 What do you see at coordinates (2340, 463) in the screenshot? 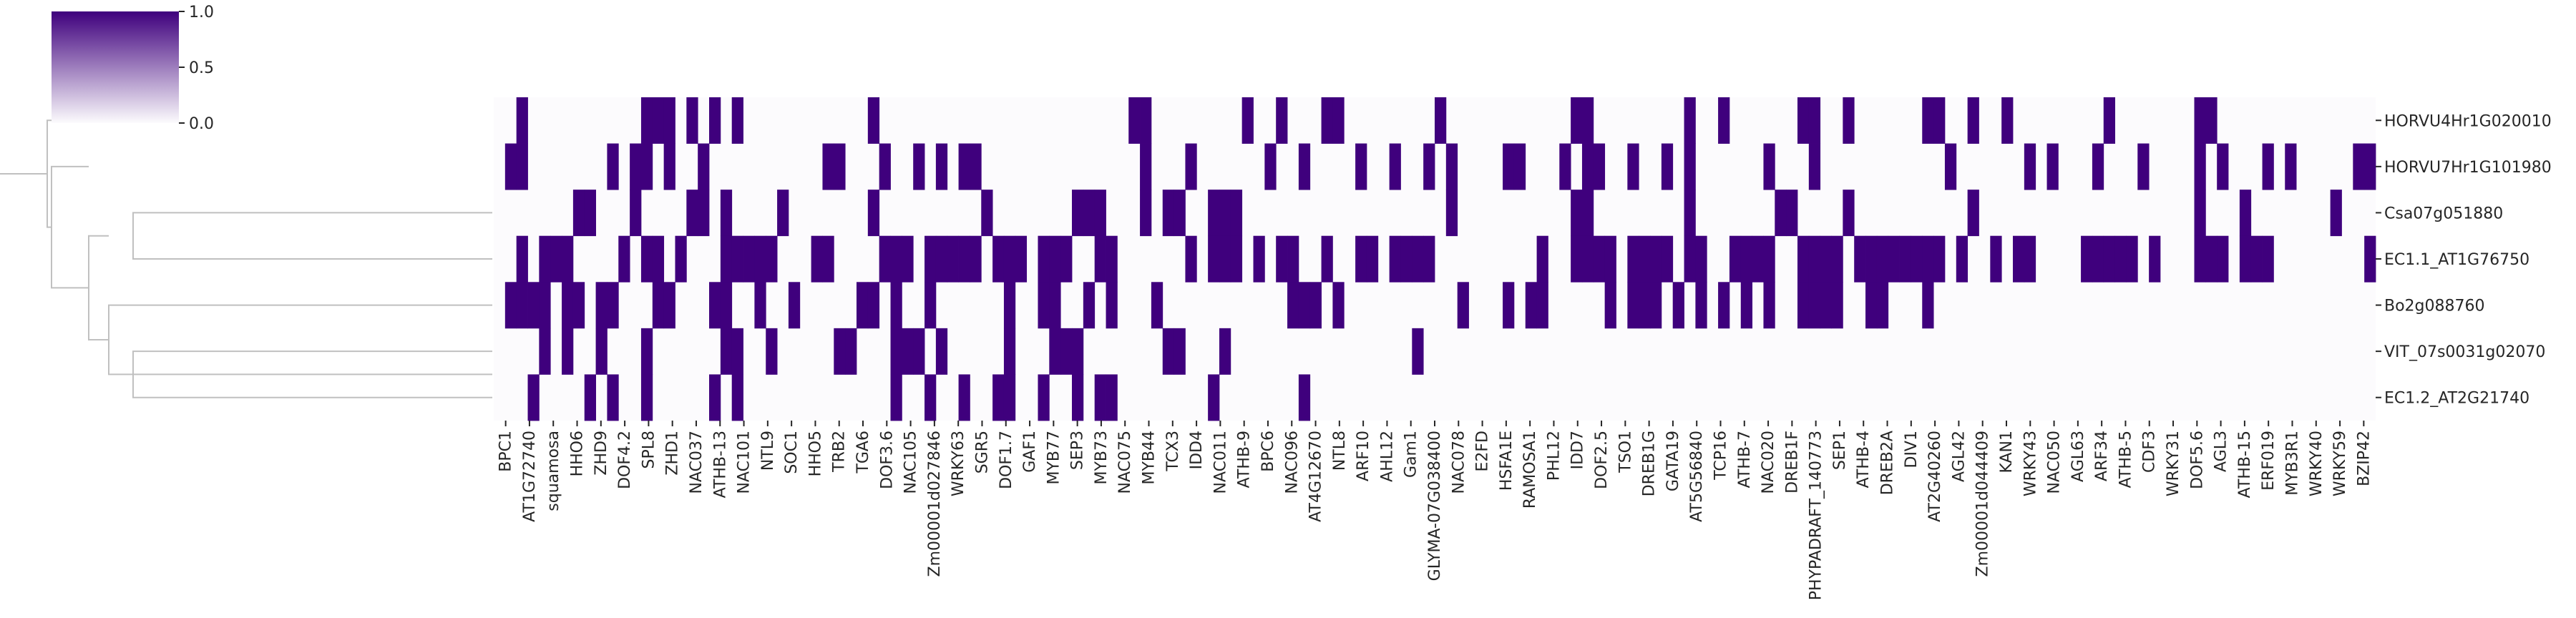
I see `column-label: WRKY59` at bounding box center [2340, 463].